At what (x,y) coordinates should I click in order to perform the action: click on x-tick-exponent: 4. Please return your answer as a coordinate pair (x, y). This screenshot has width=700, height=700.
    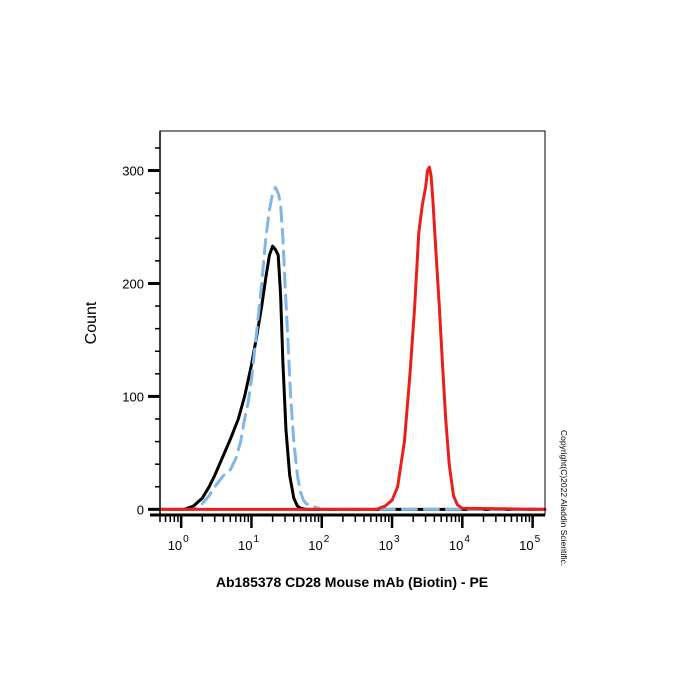
    Looking at the image, I should click on (467, 539).